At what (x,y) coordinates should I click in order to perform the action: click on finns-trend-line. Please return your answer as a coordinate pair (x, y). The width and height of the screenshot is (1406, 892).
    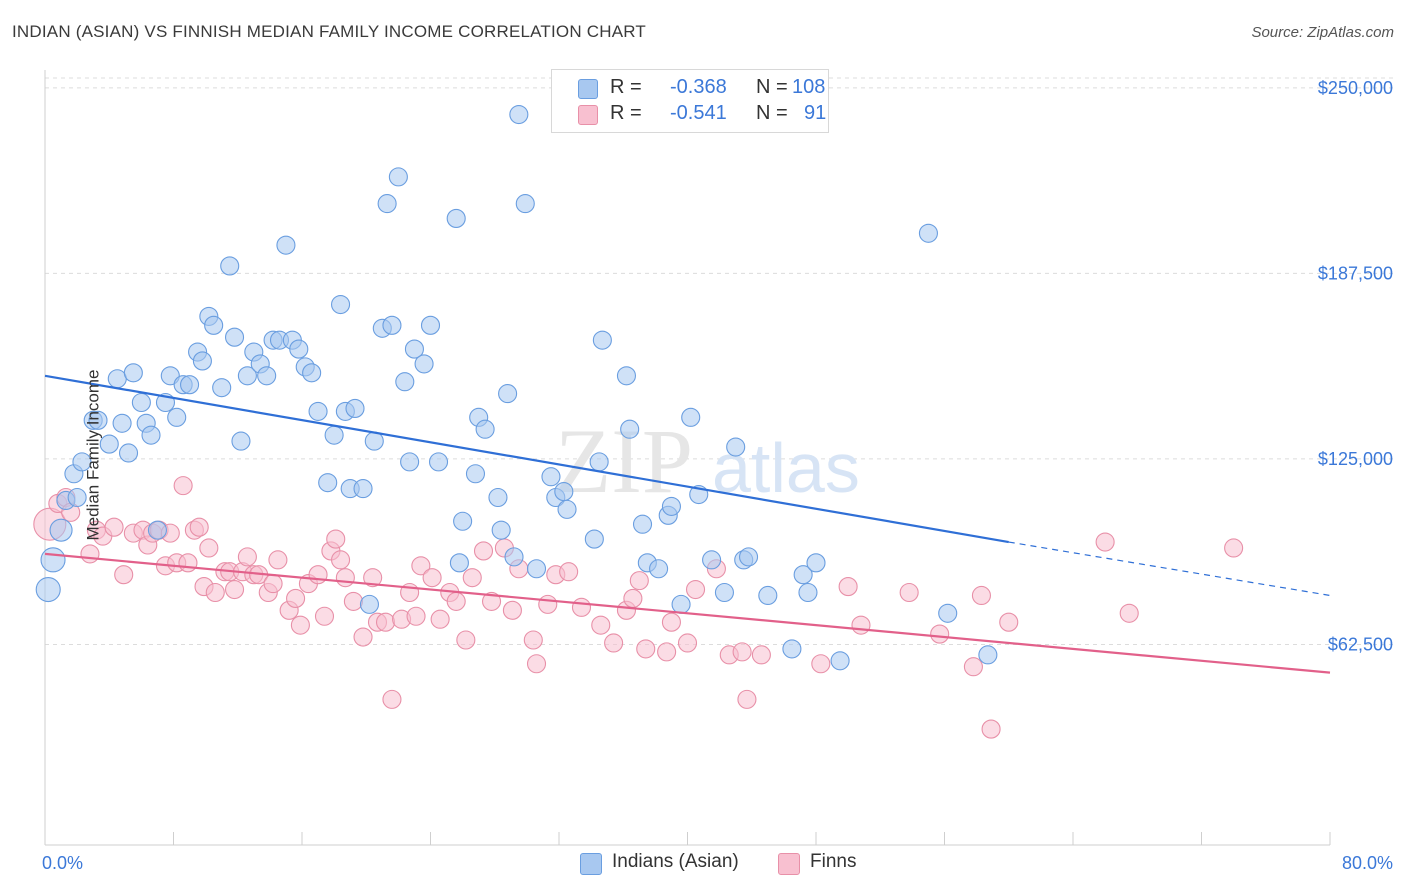
    Looking at the image, I should click on (687, 613).